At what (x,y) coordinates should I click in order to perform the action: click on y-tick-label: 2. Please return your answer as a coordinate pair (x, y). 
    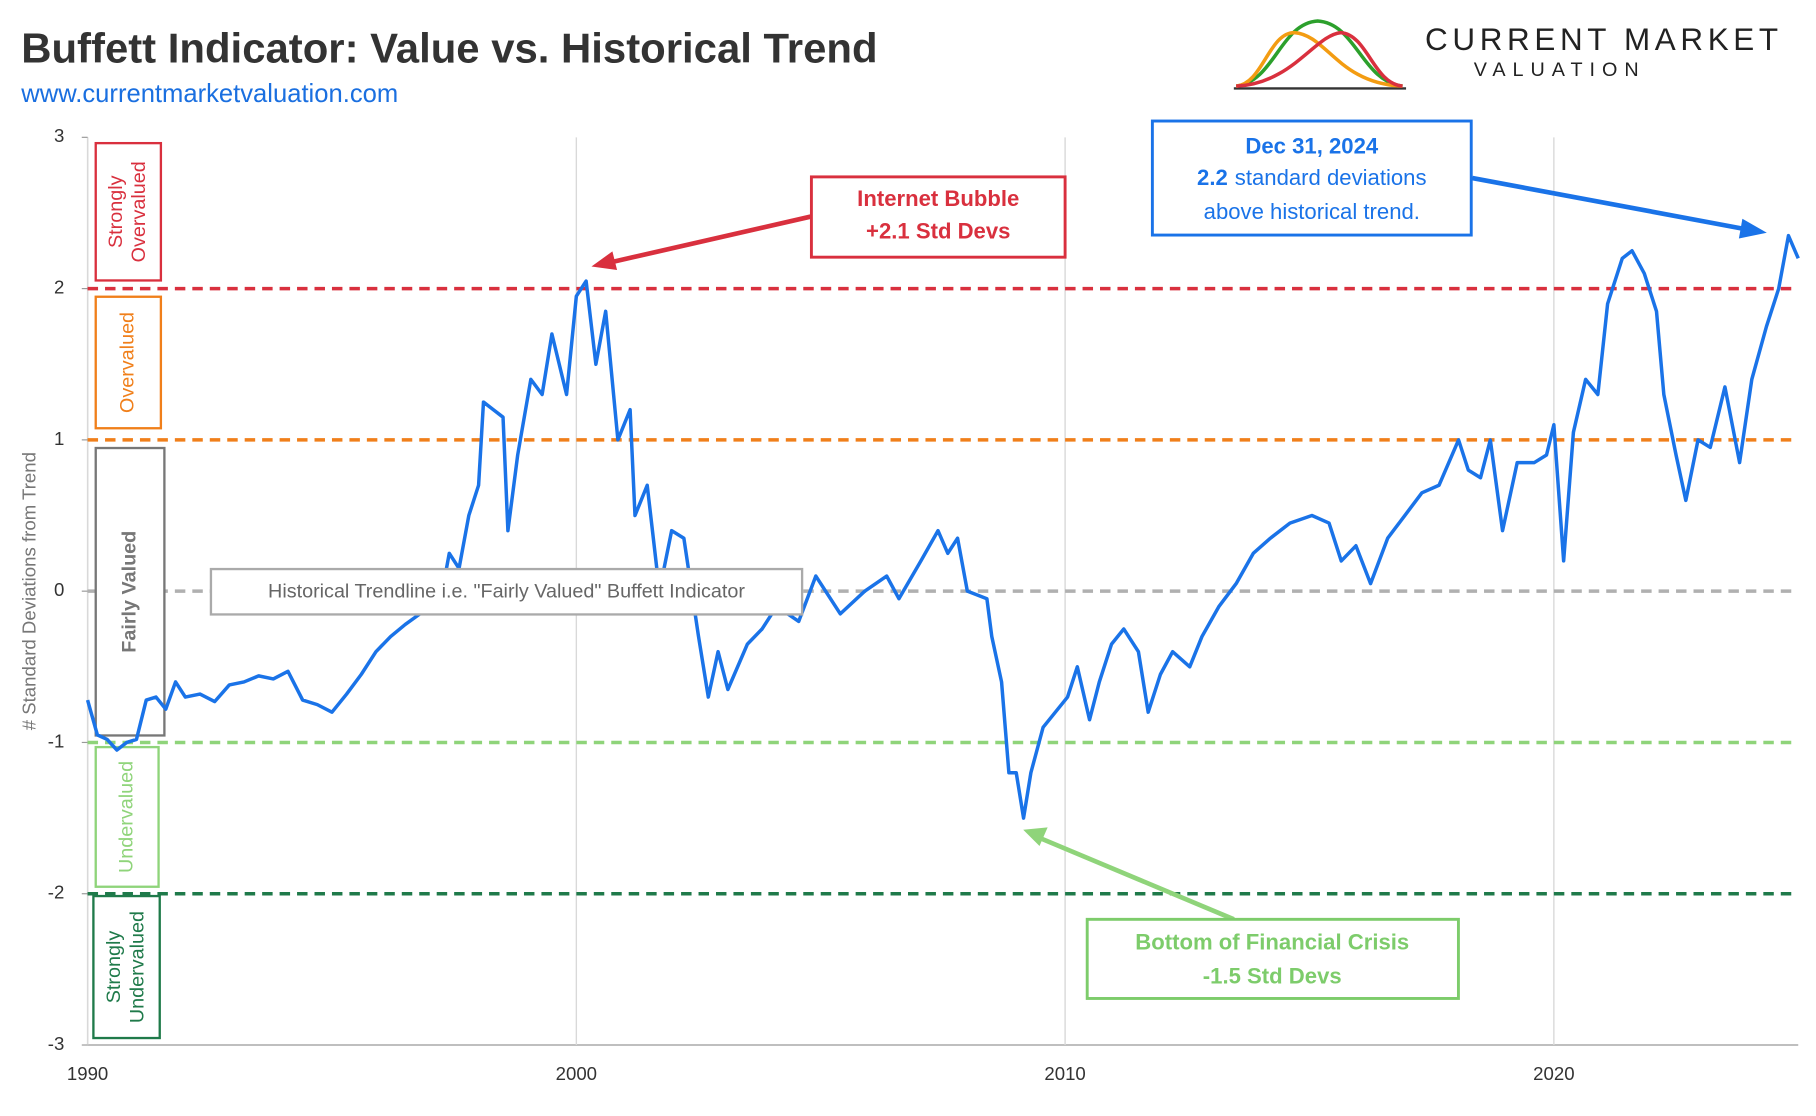
    Looking at the image, I should click on (59, 287).